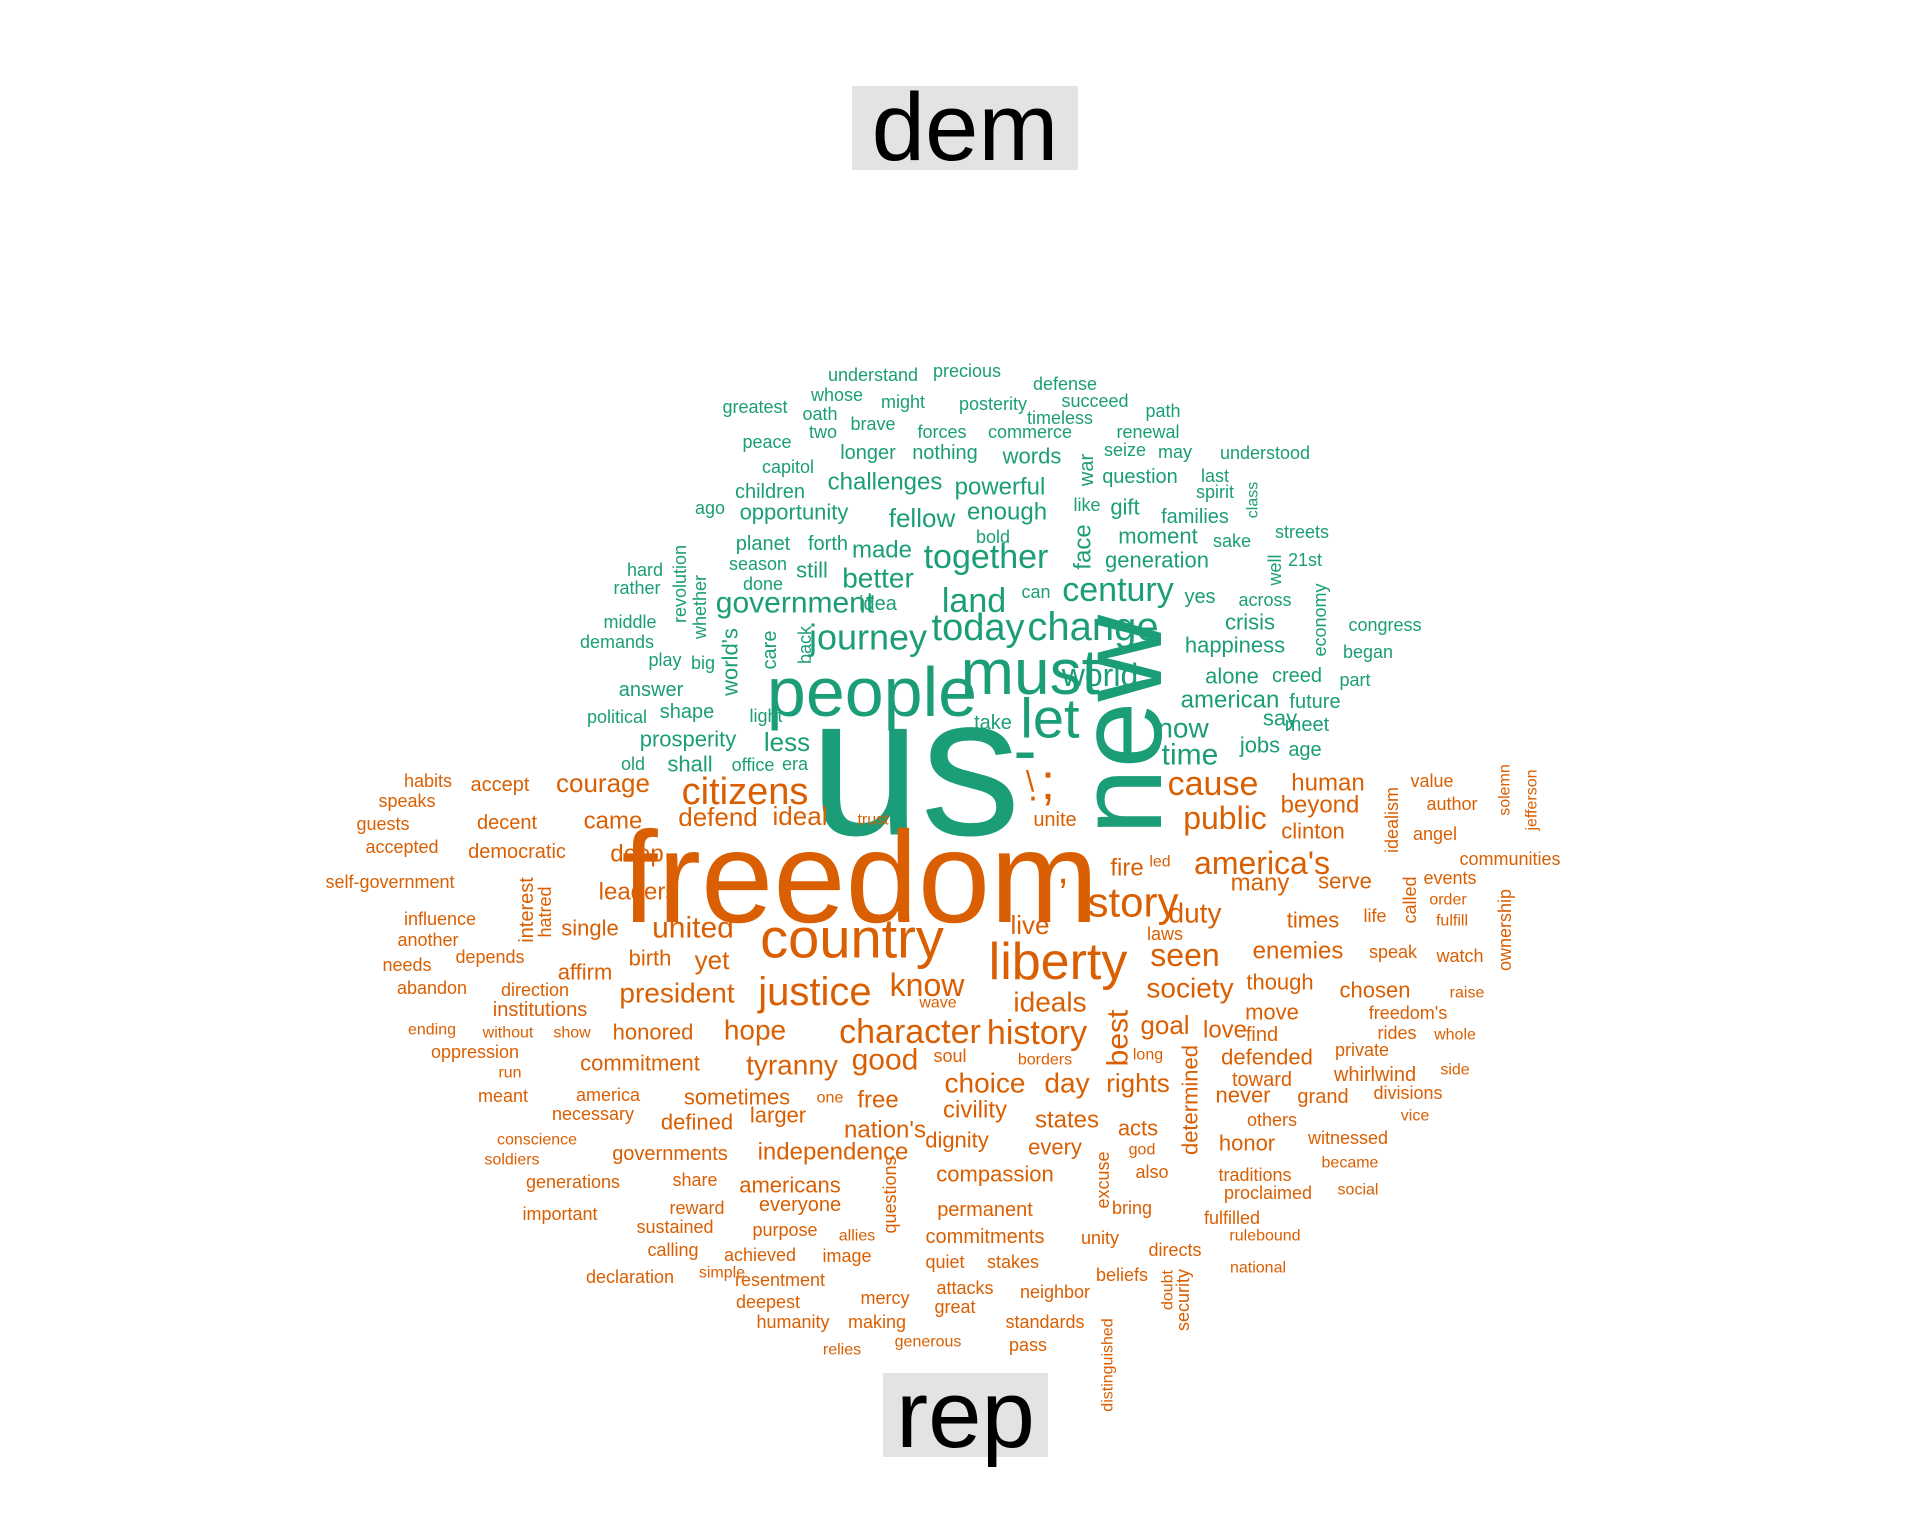 The image size is (1920, 1536). I want to click on word-dem-nothing: nothing, so click(945, 453).